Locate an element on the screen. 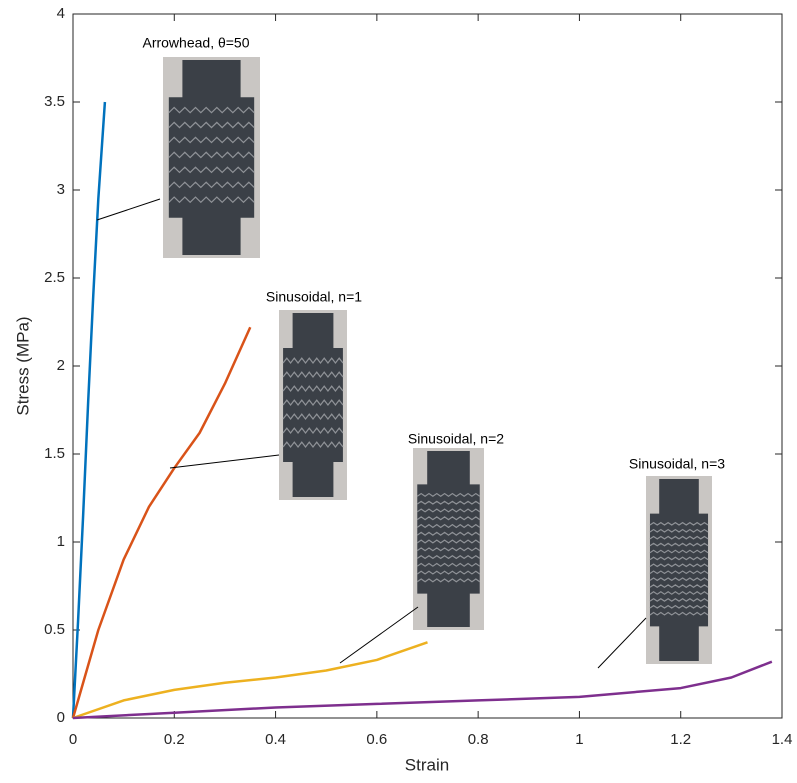  annotation: Sinusoidal, n=3 is located at coordinates (677, 464).